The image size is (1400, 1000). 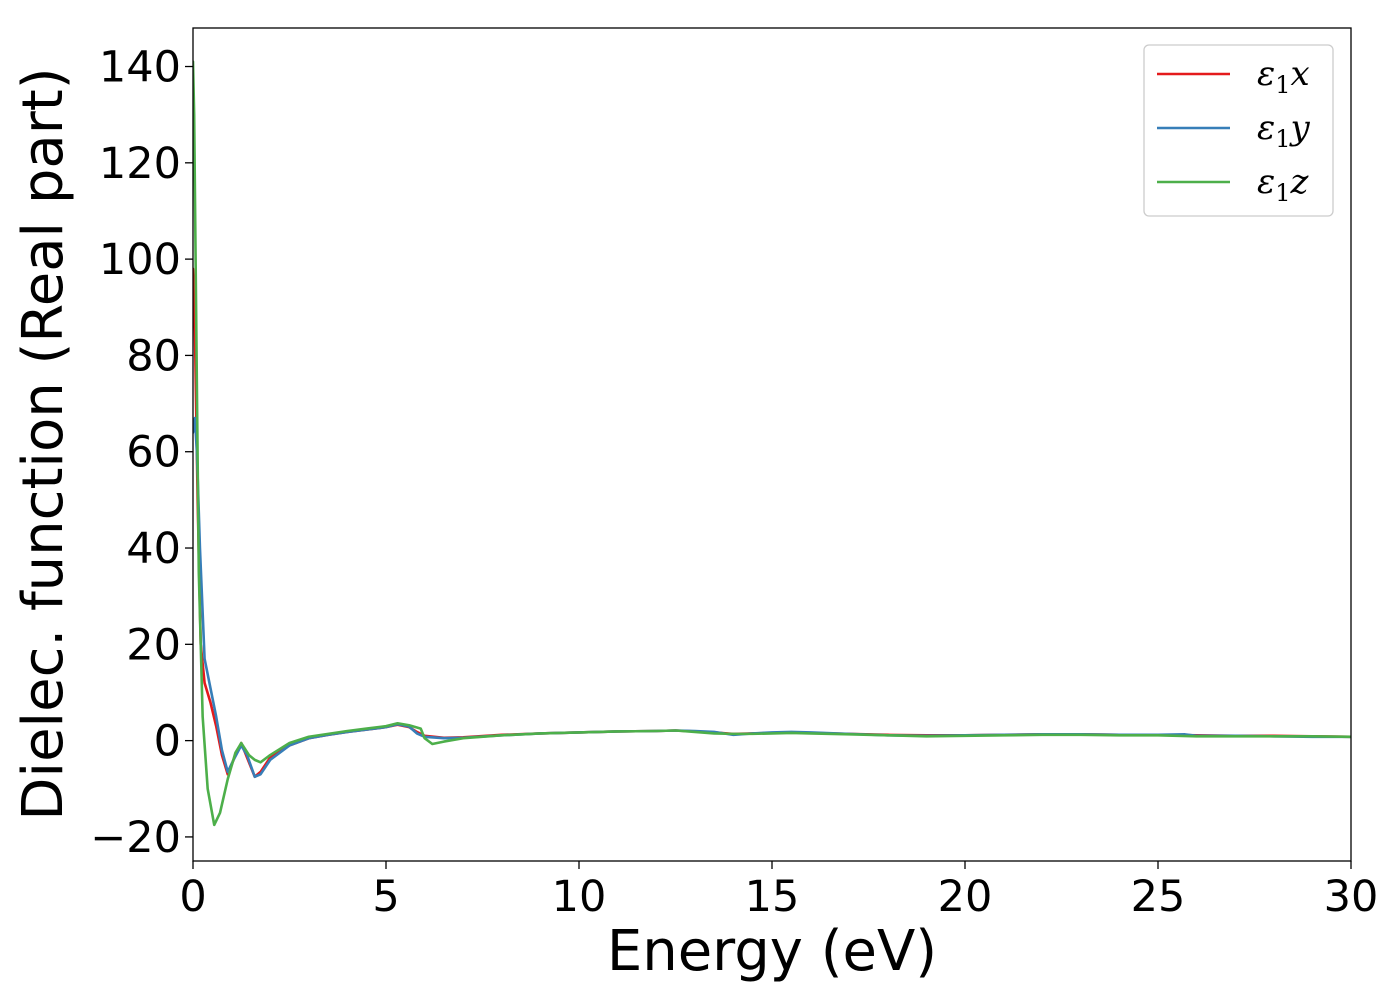 I want to click on legend-box, so click(x=1238, y=130).